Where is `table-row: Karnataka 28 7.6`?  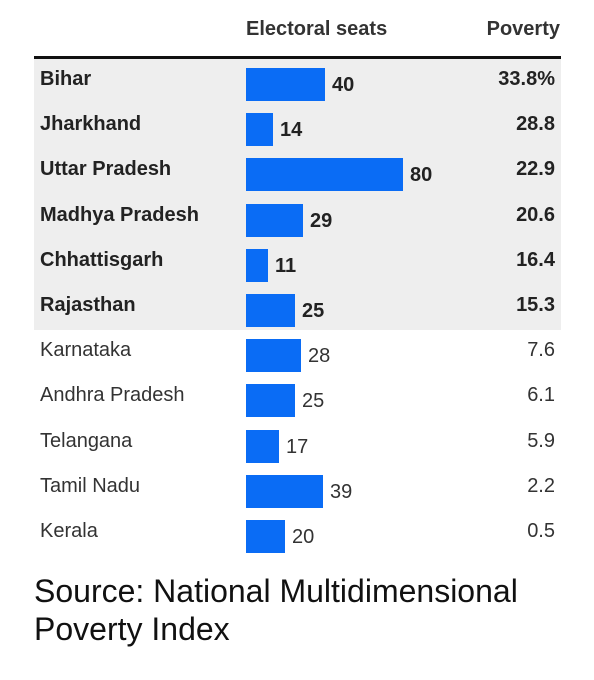
table-row: Karnataka 28 7.6 is located at coordinates (297, 352).